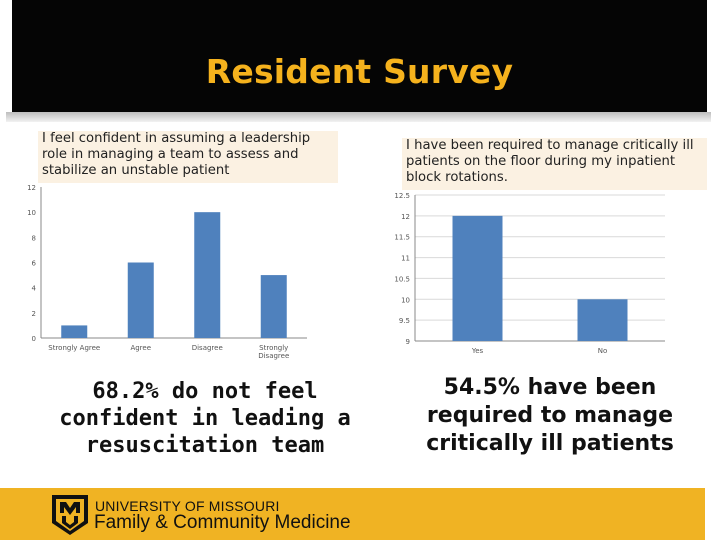 This screenshot has height=540, width=720. Describe the element at coordinates (408, 342) in the screenshot. I see `y-tick-label: 9` at that location.